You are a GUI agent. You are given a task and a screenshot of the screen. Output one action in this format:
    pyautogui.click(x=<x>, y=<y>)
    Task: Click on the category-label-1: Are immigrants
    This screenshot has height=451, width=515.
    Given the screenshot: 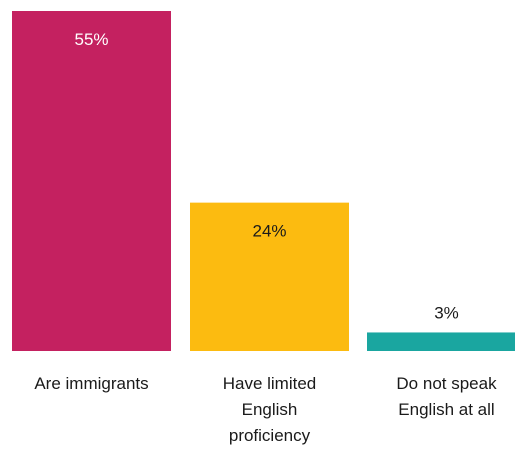 What is the action you would take?
    pyautogui.click(x=91, y=383)
    